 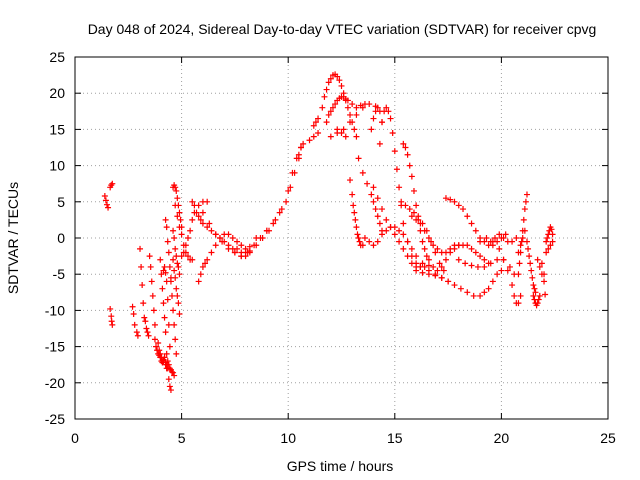 I want to click on y-tick-labels: -25 -20 -15 -10 -5 0 5 10 15 20 25, so click(x=55, y=238).